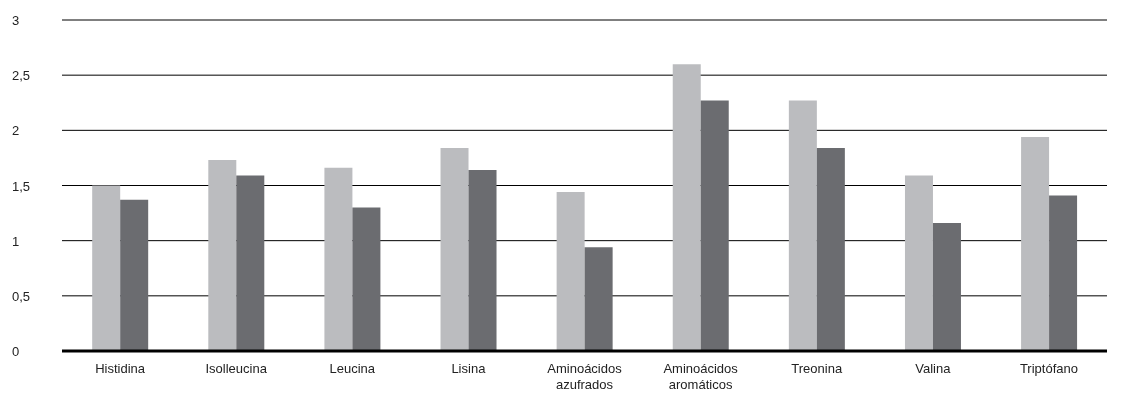 The width and height of the screenshot is (1125, 409). What do you see at coordinates (469, 368) in the screenshot?
I see `x-tick-label: Lisina` at bounding box center [469, 368].